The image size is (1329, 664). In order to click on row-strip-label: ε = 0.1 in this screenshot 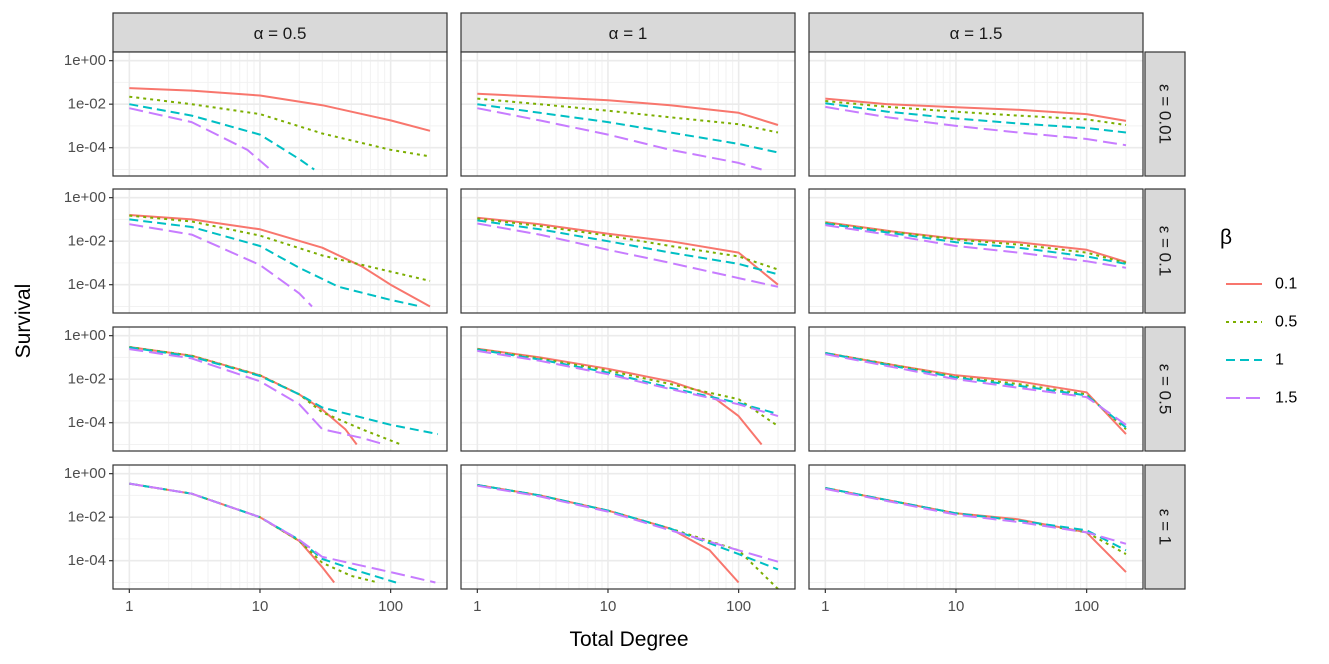, I will do `click(1165, 251)`.